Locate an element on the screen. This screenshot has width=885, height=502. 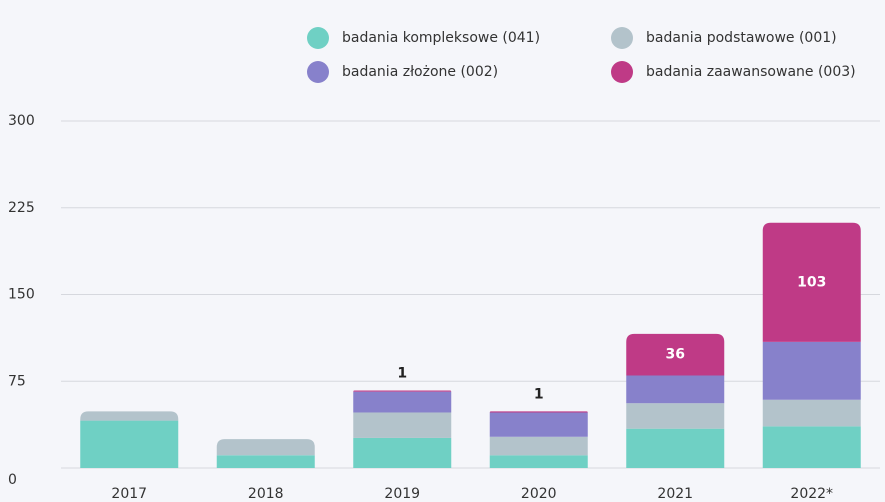
legend-label: badania złożone (002) is located at coordinates (420, 72).